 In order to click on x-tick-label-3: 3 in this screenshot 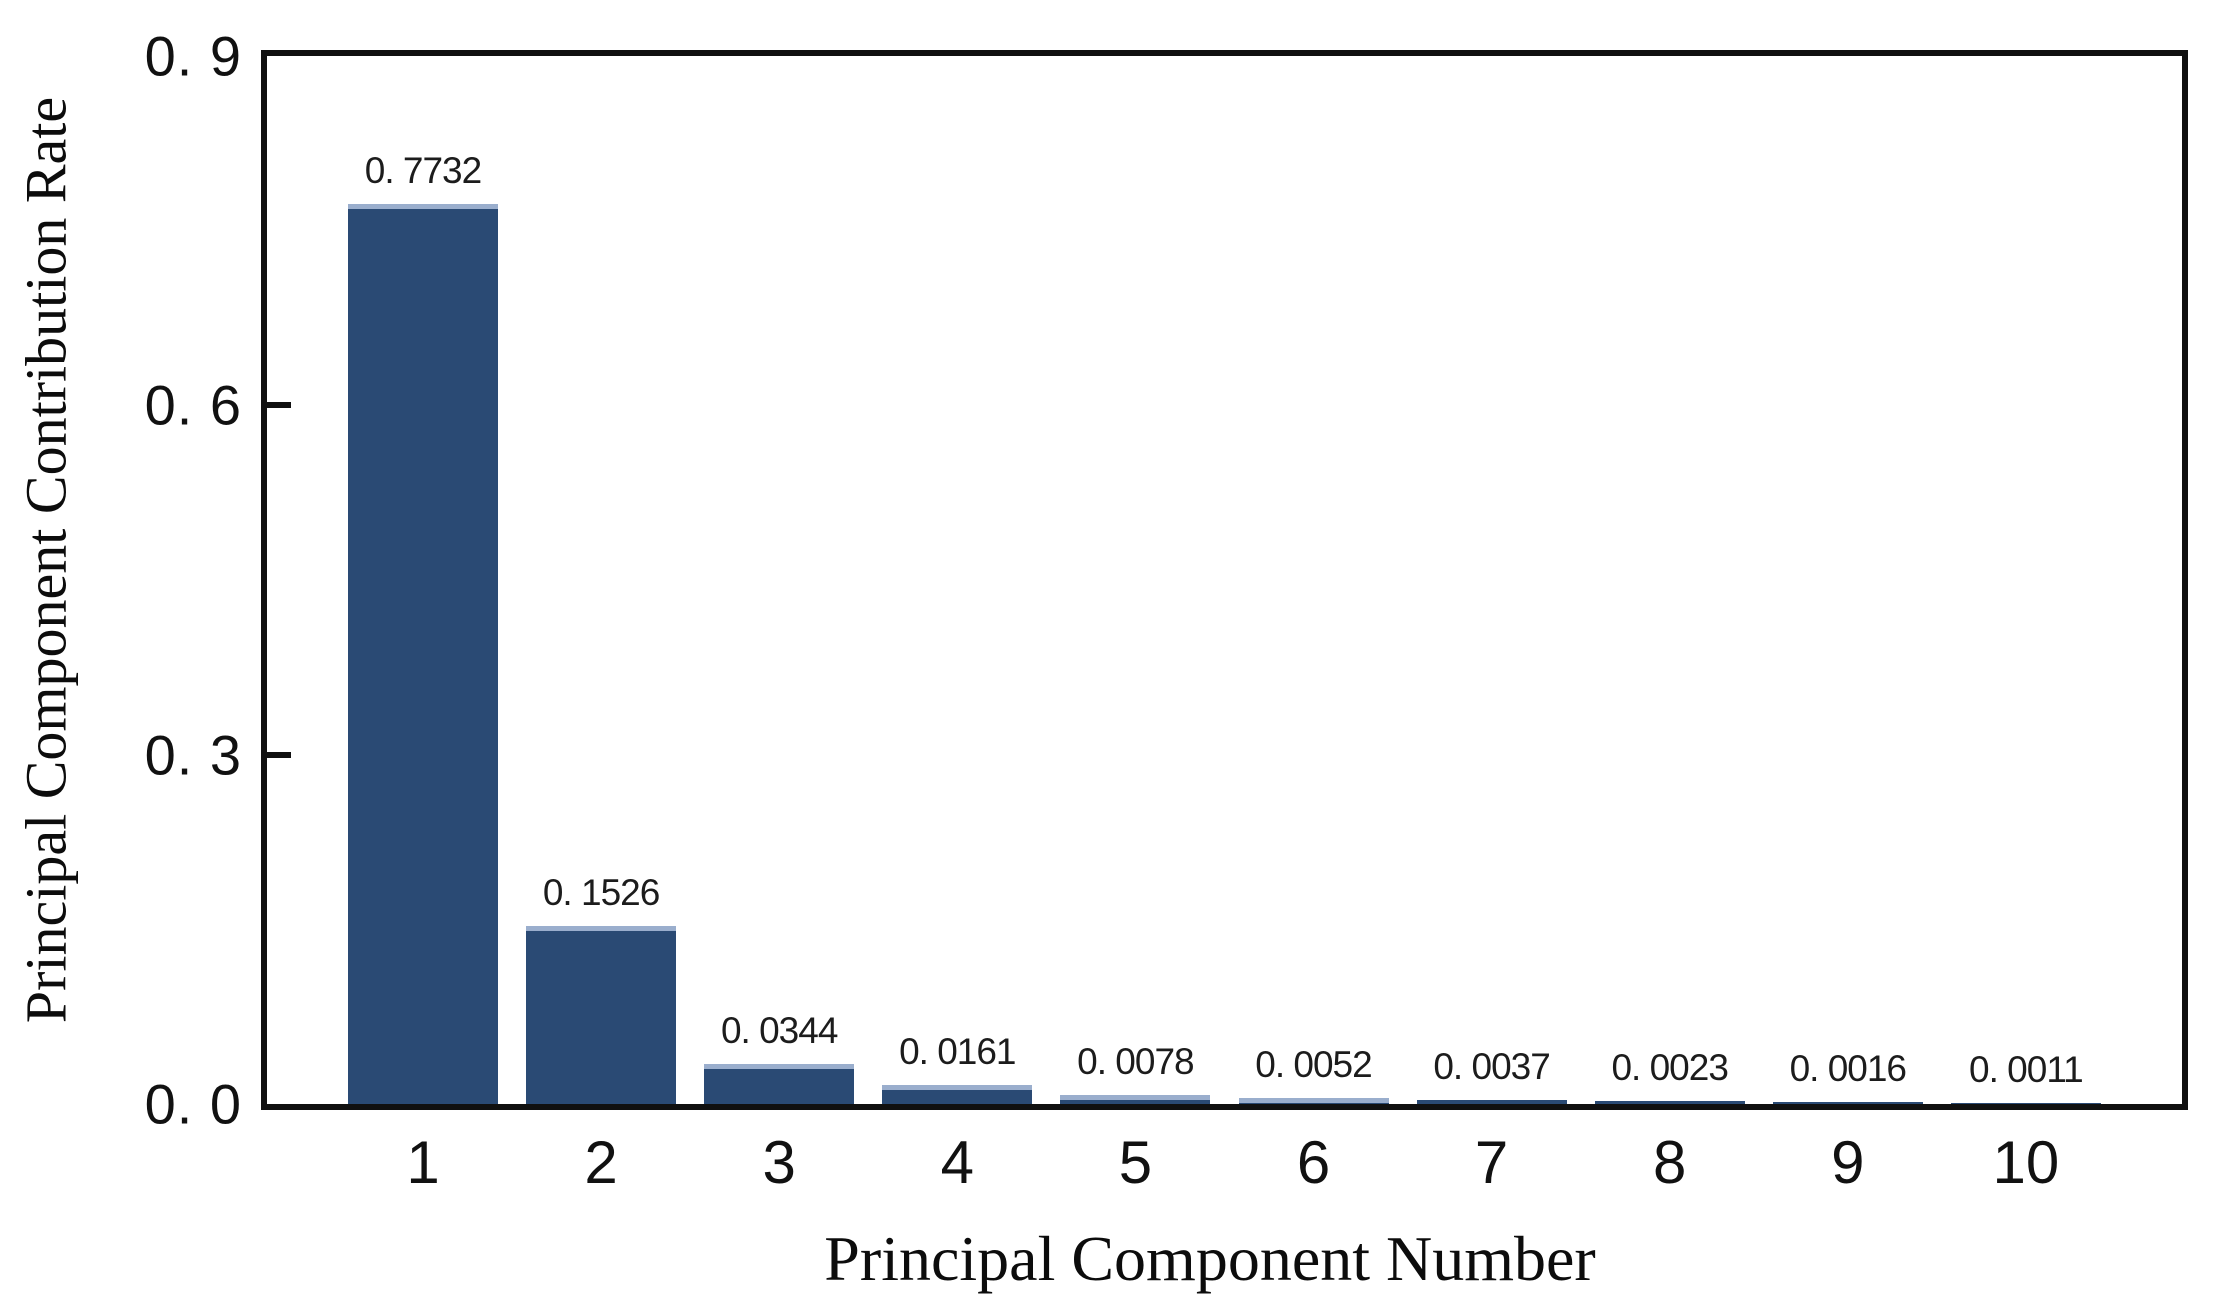, I will do `click(779, 1162)`.